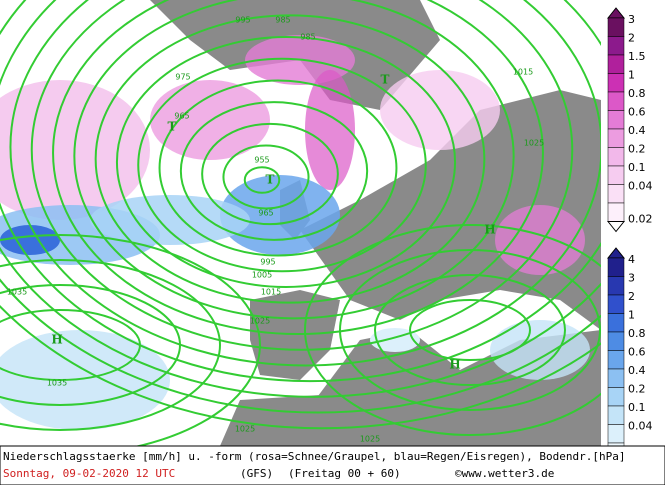 The width and height of the screenshot is (665, 485). Describe the element at coordinates (631, 19) in the screenshot. I see `legend-label: 3` at that location.